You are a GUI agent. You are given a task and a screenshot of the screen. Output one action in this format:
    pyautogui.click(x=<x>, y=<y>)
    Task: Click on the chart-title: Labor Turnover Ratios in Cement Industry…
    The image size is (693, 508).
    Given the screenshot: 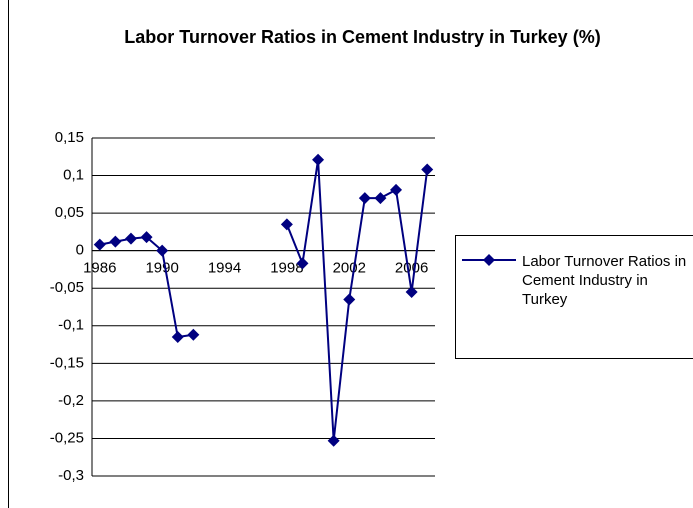 What is the action you would take?
    pyautogui.click(x=362, y=37)
    